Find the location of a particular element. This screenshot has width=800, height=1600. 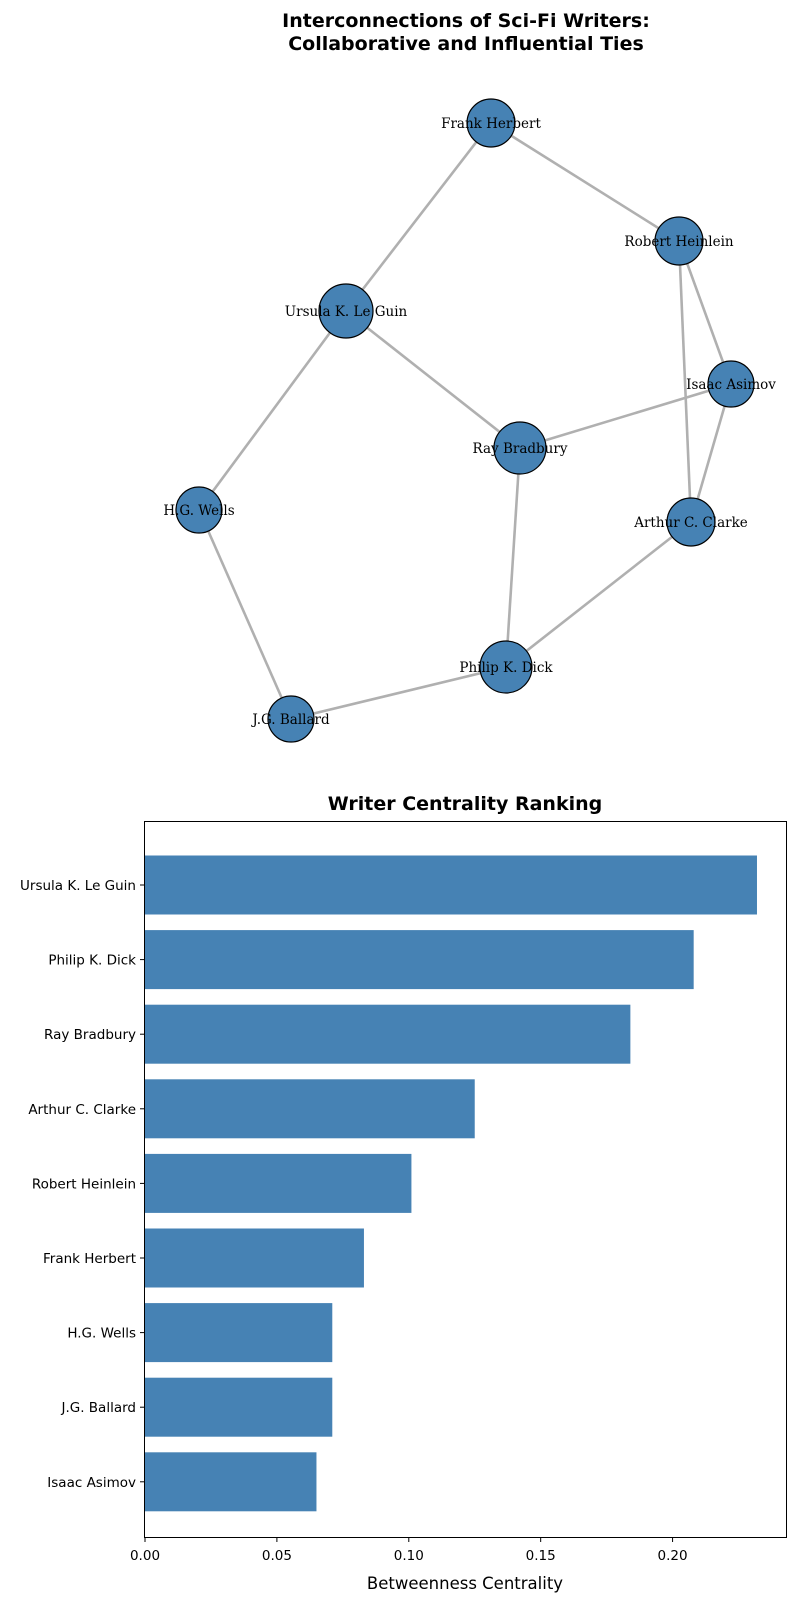

edge-robert-heinlein-arthur-c-clarke is located at coordinates (685, 381).